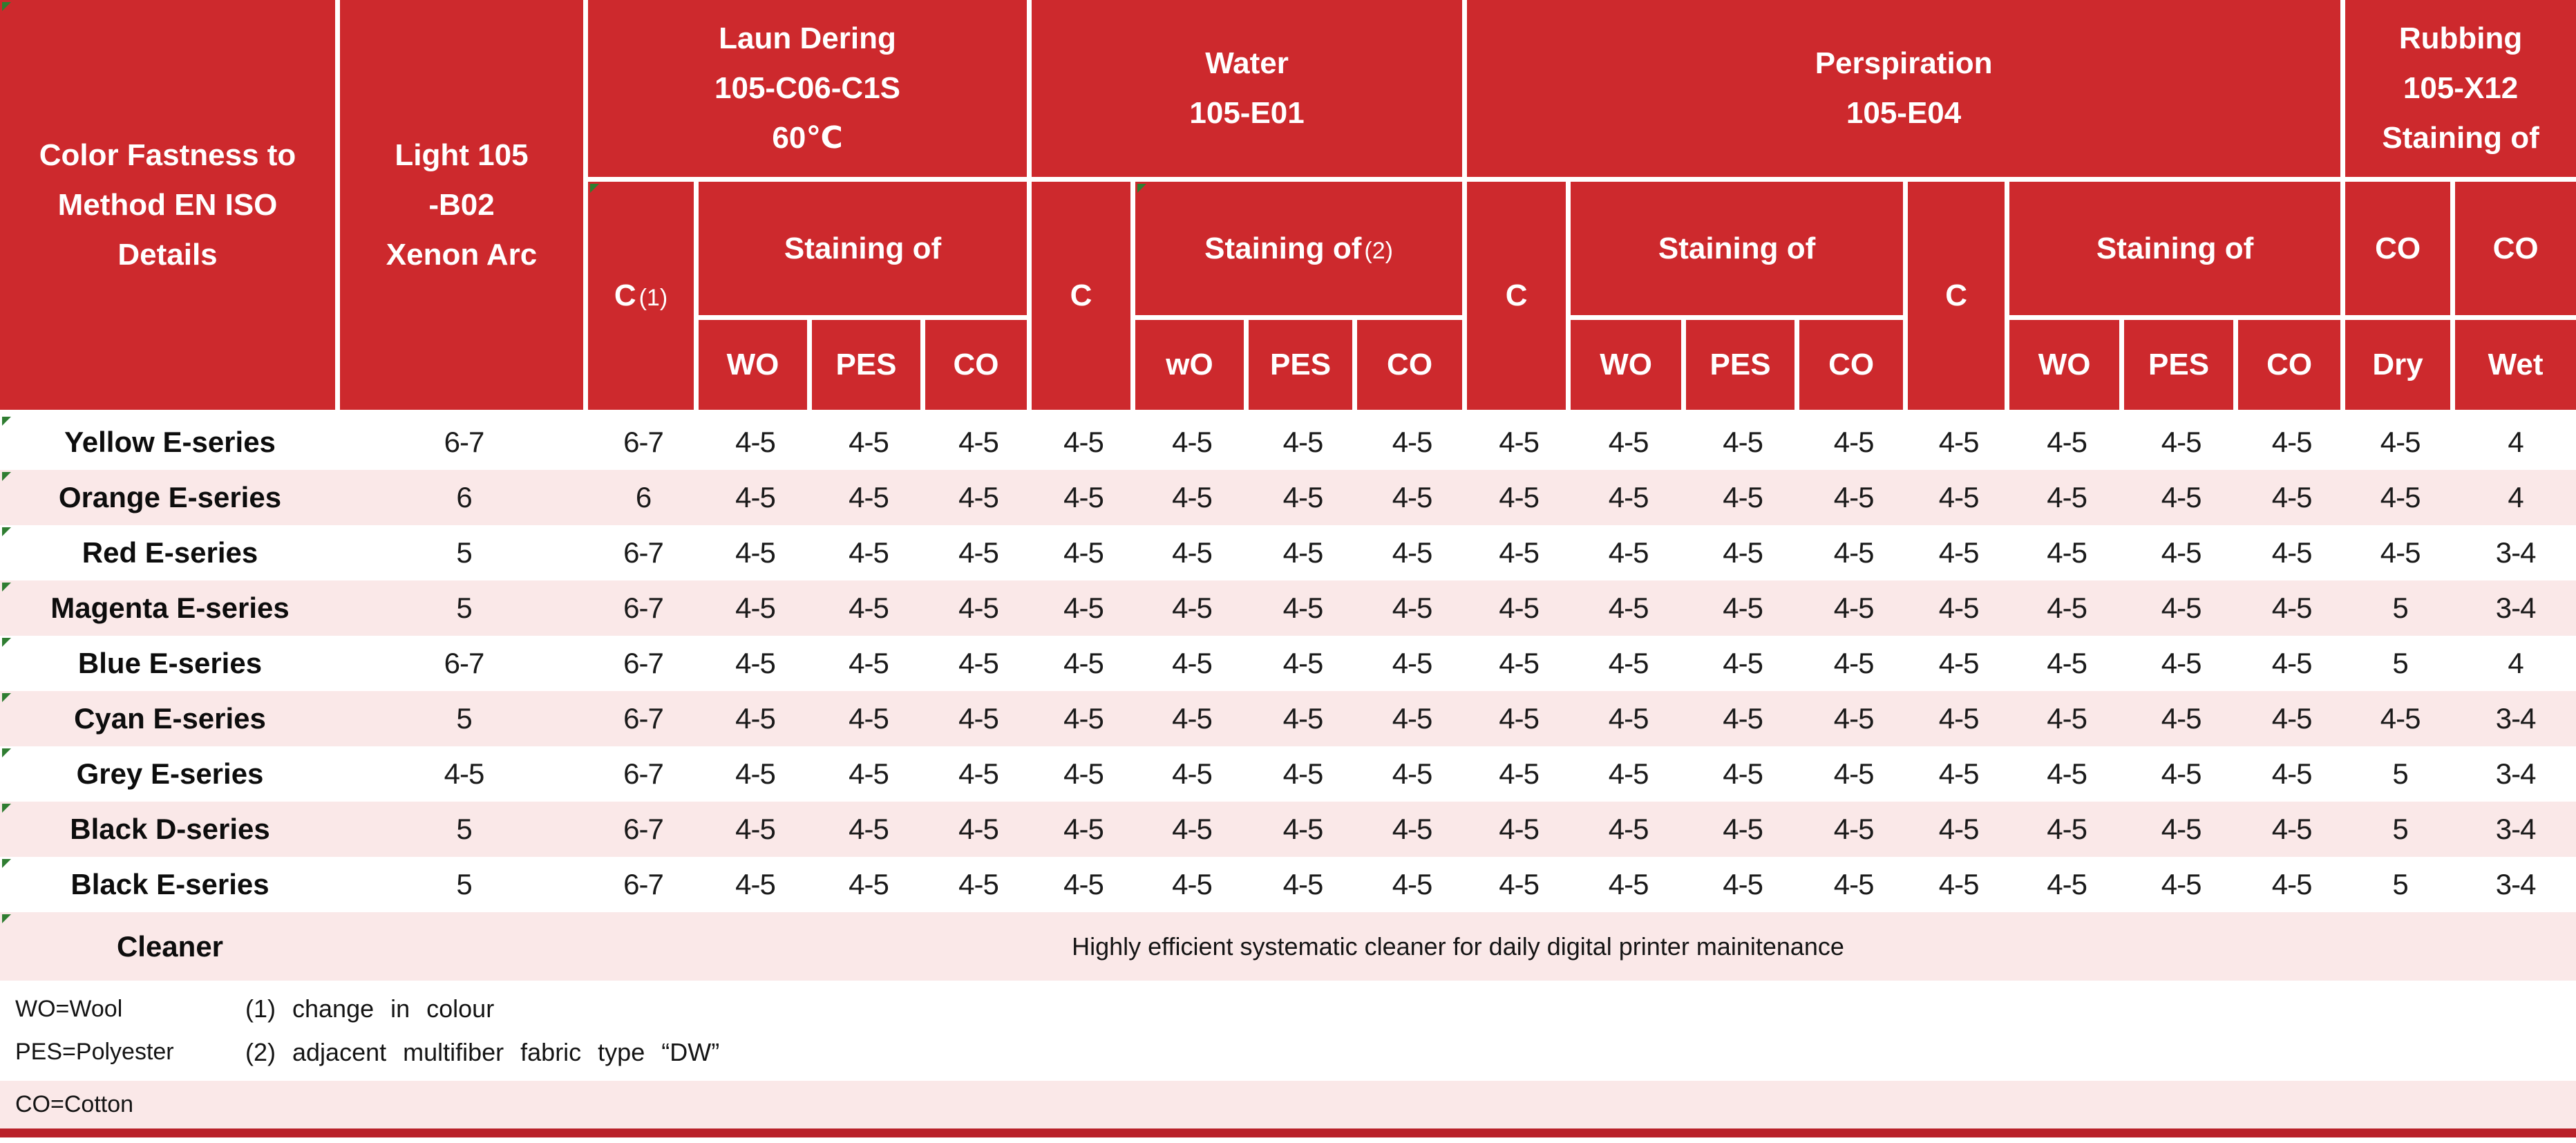 The width and height of the screenshot is (2576, 1143). Describe the element at coordinates (1192, 368) in the screenshot. I see `wo-subheader: wO` at that location.